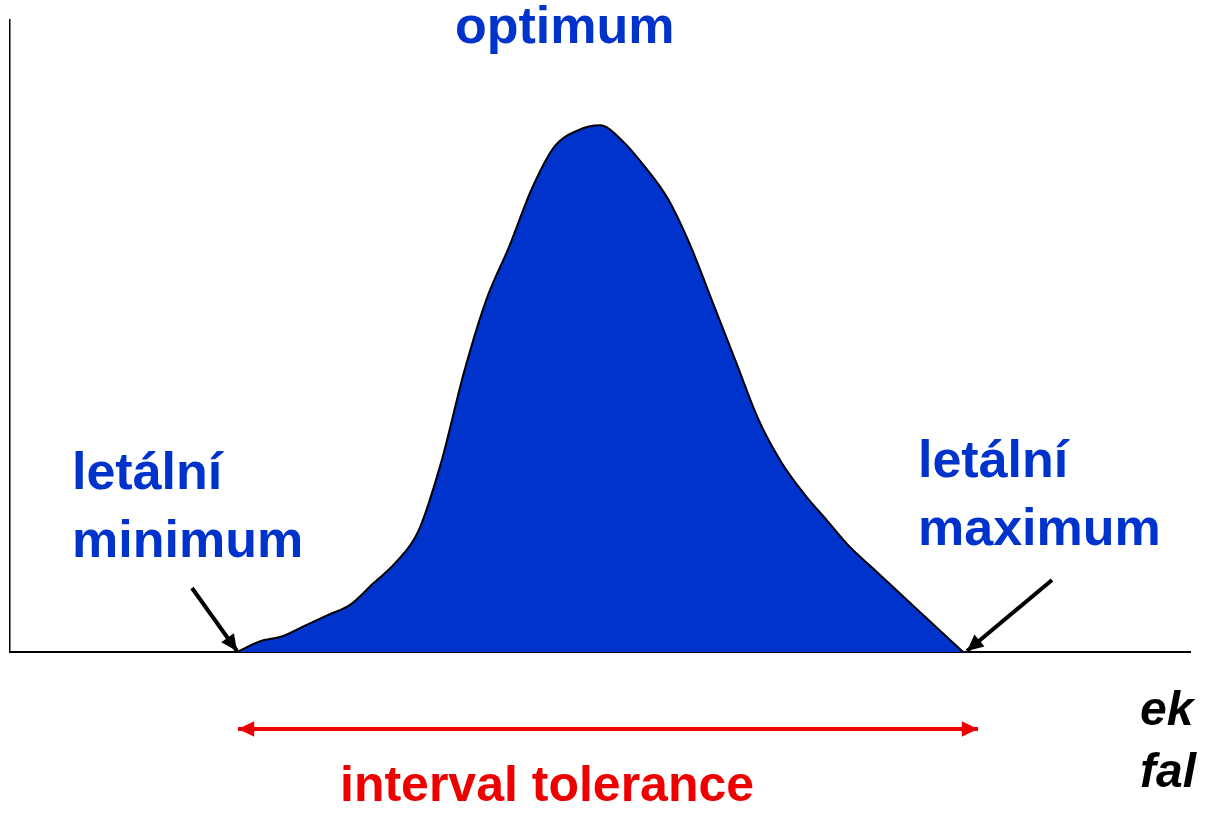  I want to click on annotation: letální minimum, so click(188, 505).